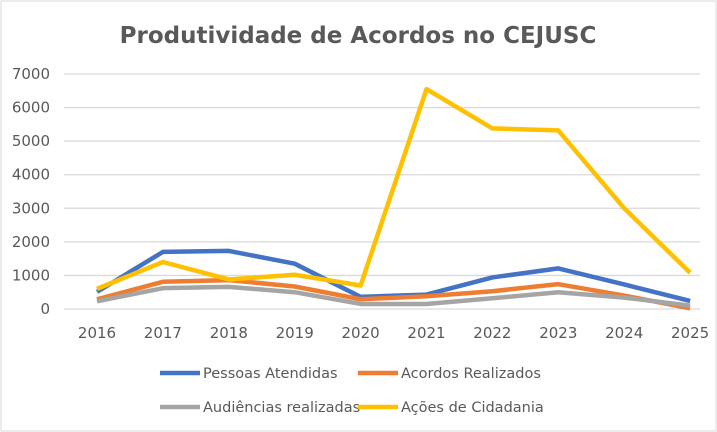 The height and width of the screenshot is (432, 717). Describe the element at coordinates (31, 74) in the screenshot. I see `y-tick-label: 7000` at that location.